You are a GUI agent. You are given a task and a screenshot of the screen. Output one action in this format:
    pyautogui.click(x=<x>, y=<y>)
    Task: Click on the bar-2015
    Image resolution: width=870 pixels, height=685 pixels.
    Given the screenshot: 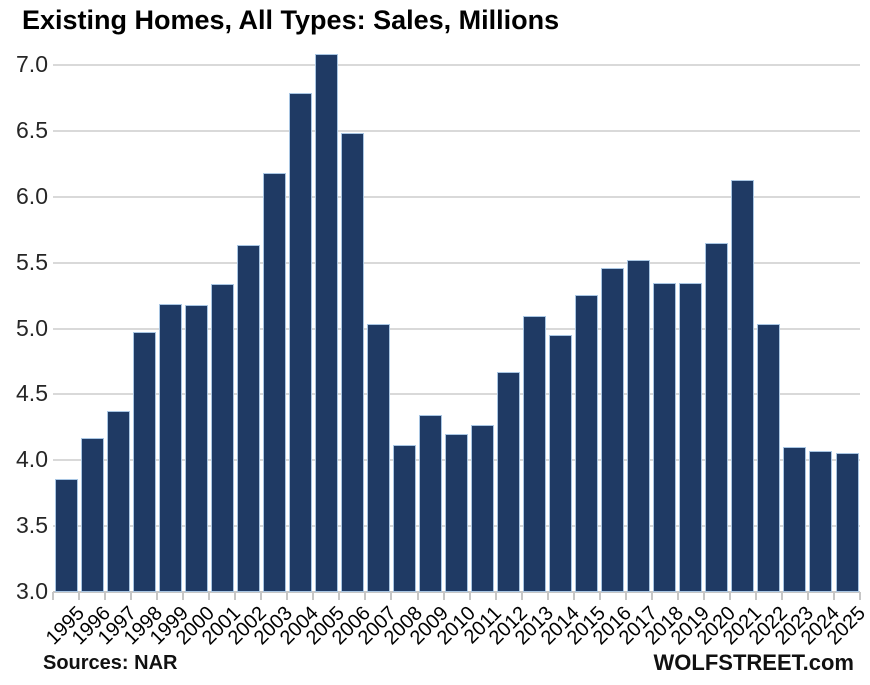 What is the action you would take?
    pyautogui.click(x=587, y=443)
    